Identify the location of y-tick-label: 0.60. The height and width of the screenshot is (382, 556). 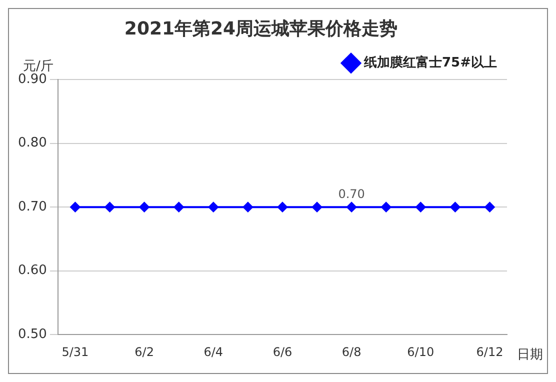
(32, 270).